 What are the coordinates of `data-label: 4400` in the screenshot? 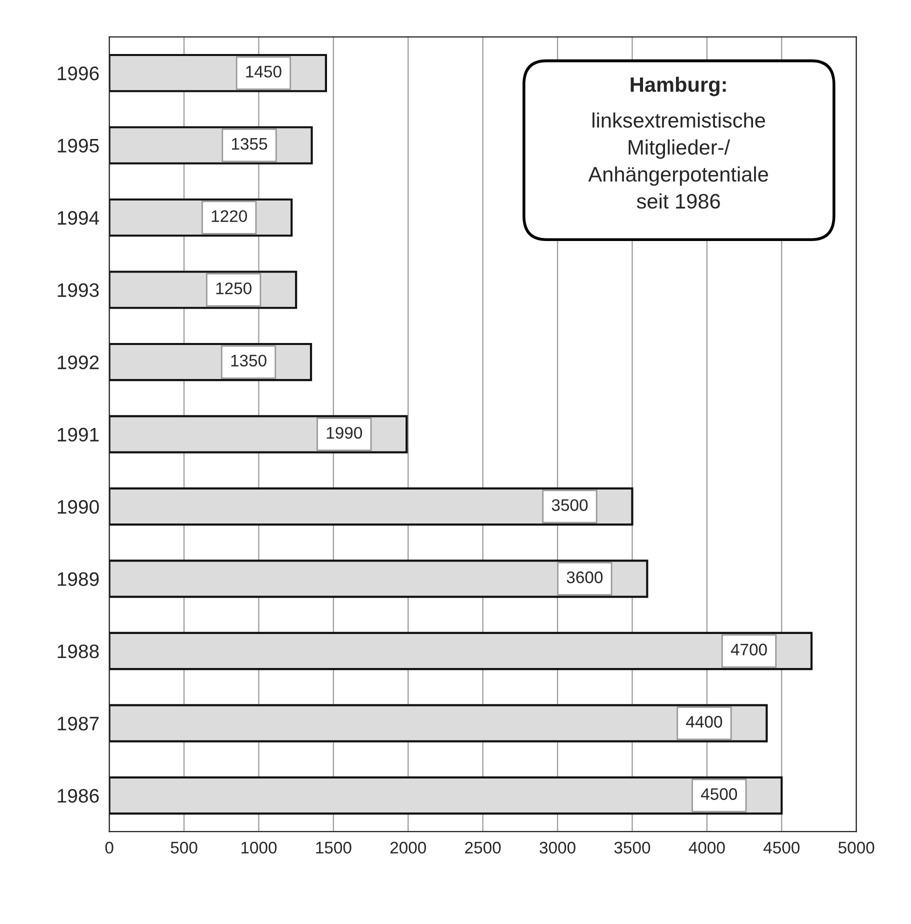 It's located at (704, 722).